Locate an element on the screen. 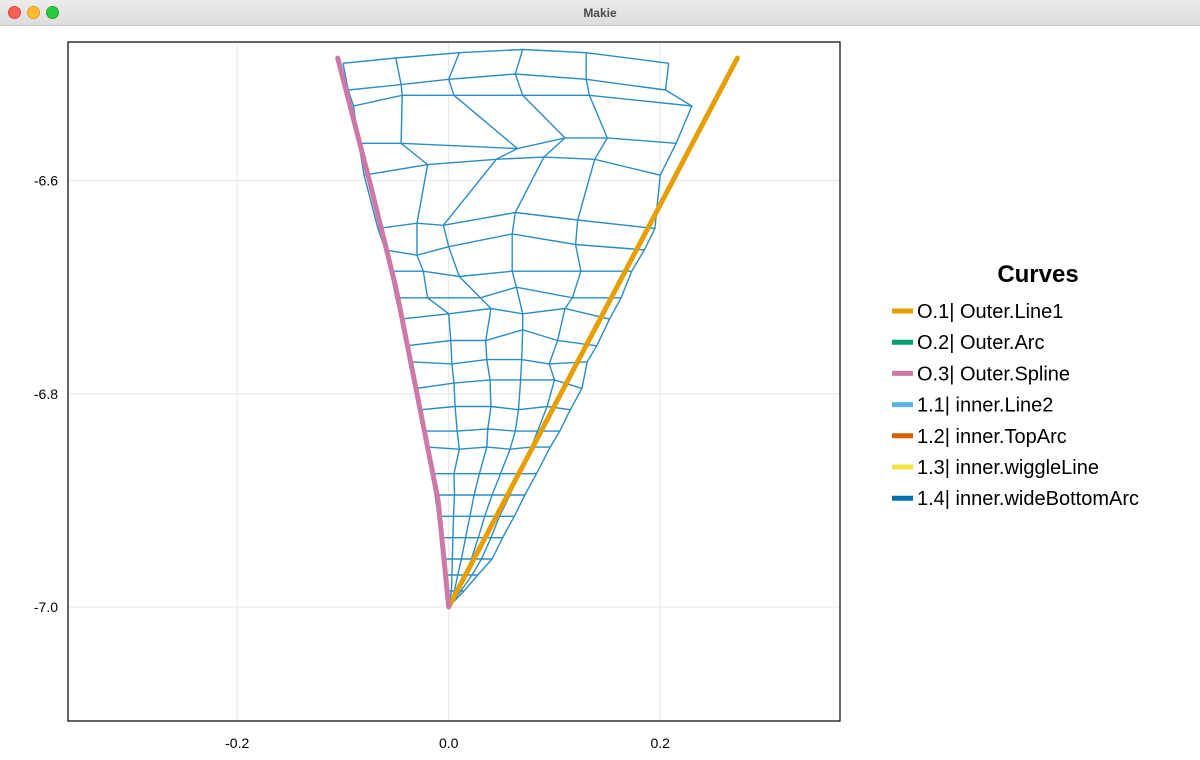  window-titlebar: Makie is located at coordinates (600, 13).